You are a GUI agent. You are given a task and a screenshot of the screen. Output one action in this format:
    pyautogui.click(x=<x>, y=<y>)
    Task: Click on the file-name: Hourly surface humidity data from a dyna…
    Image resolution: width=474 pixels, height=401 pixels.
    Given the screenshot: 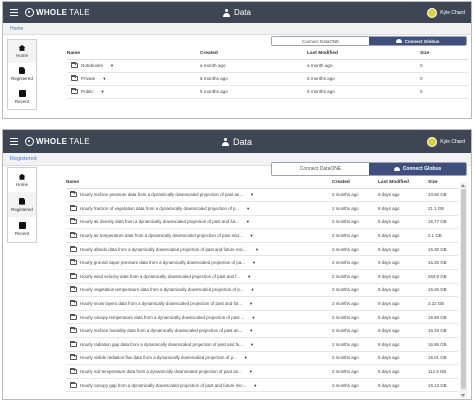 What is the action you would take?
    pyautogui.click(x=161, y=331)
    